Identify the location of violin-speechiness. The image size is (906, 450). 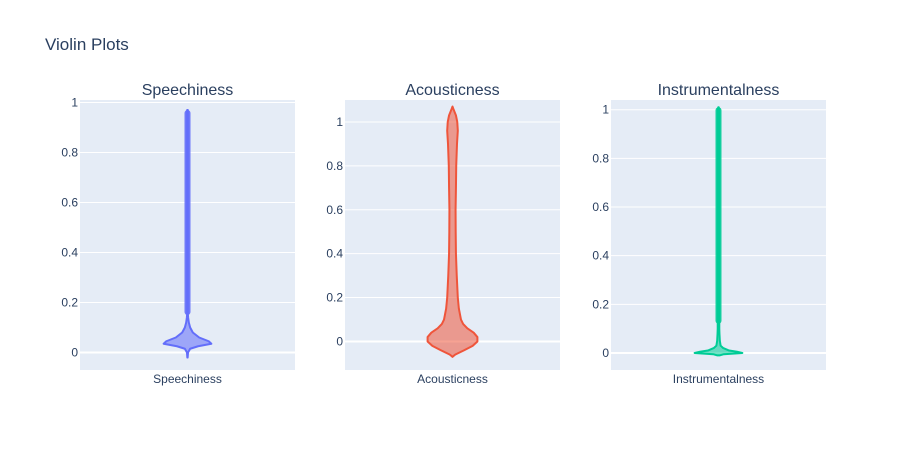
(187, 234).